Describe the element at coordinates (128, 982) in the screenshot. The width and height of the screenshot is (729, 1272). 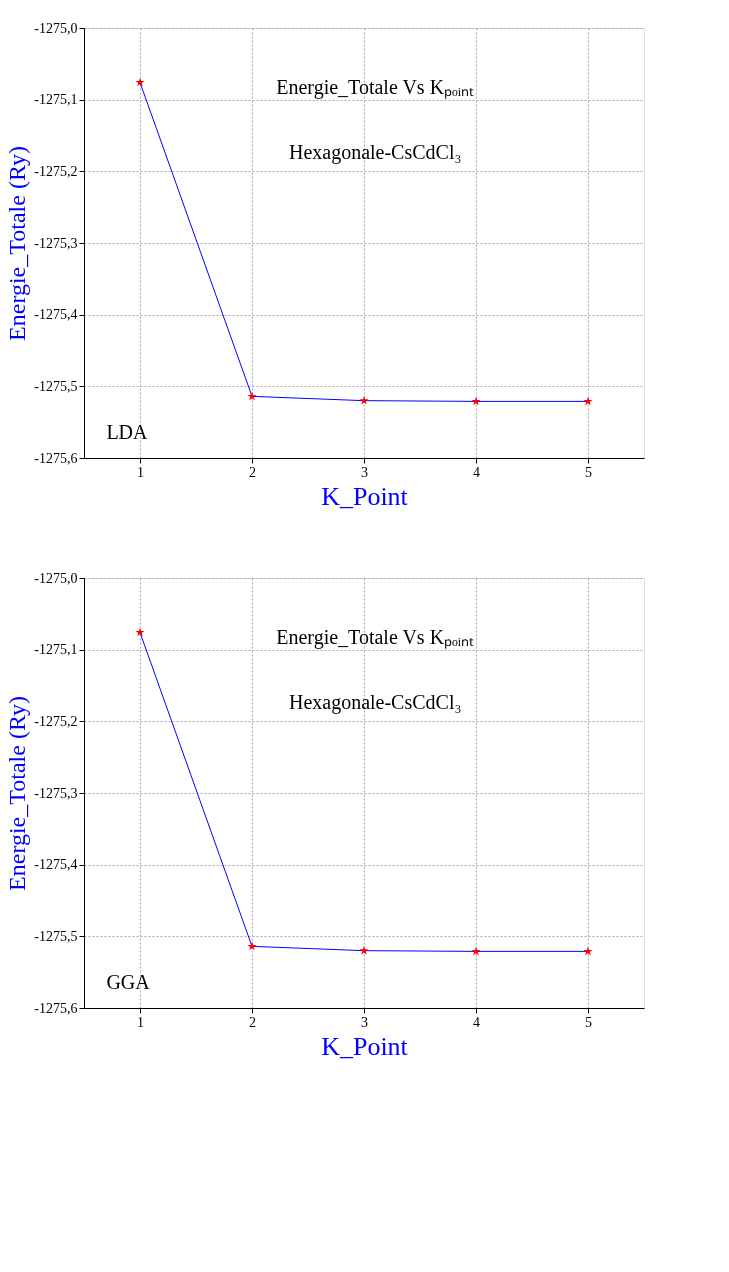
I see `annotation: GGA` at that location.